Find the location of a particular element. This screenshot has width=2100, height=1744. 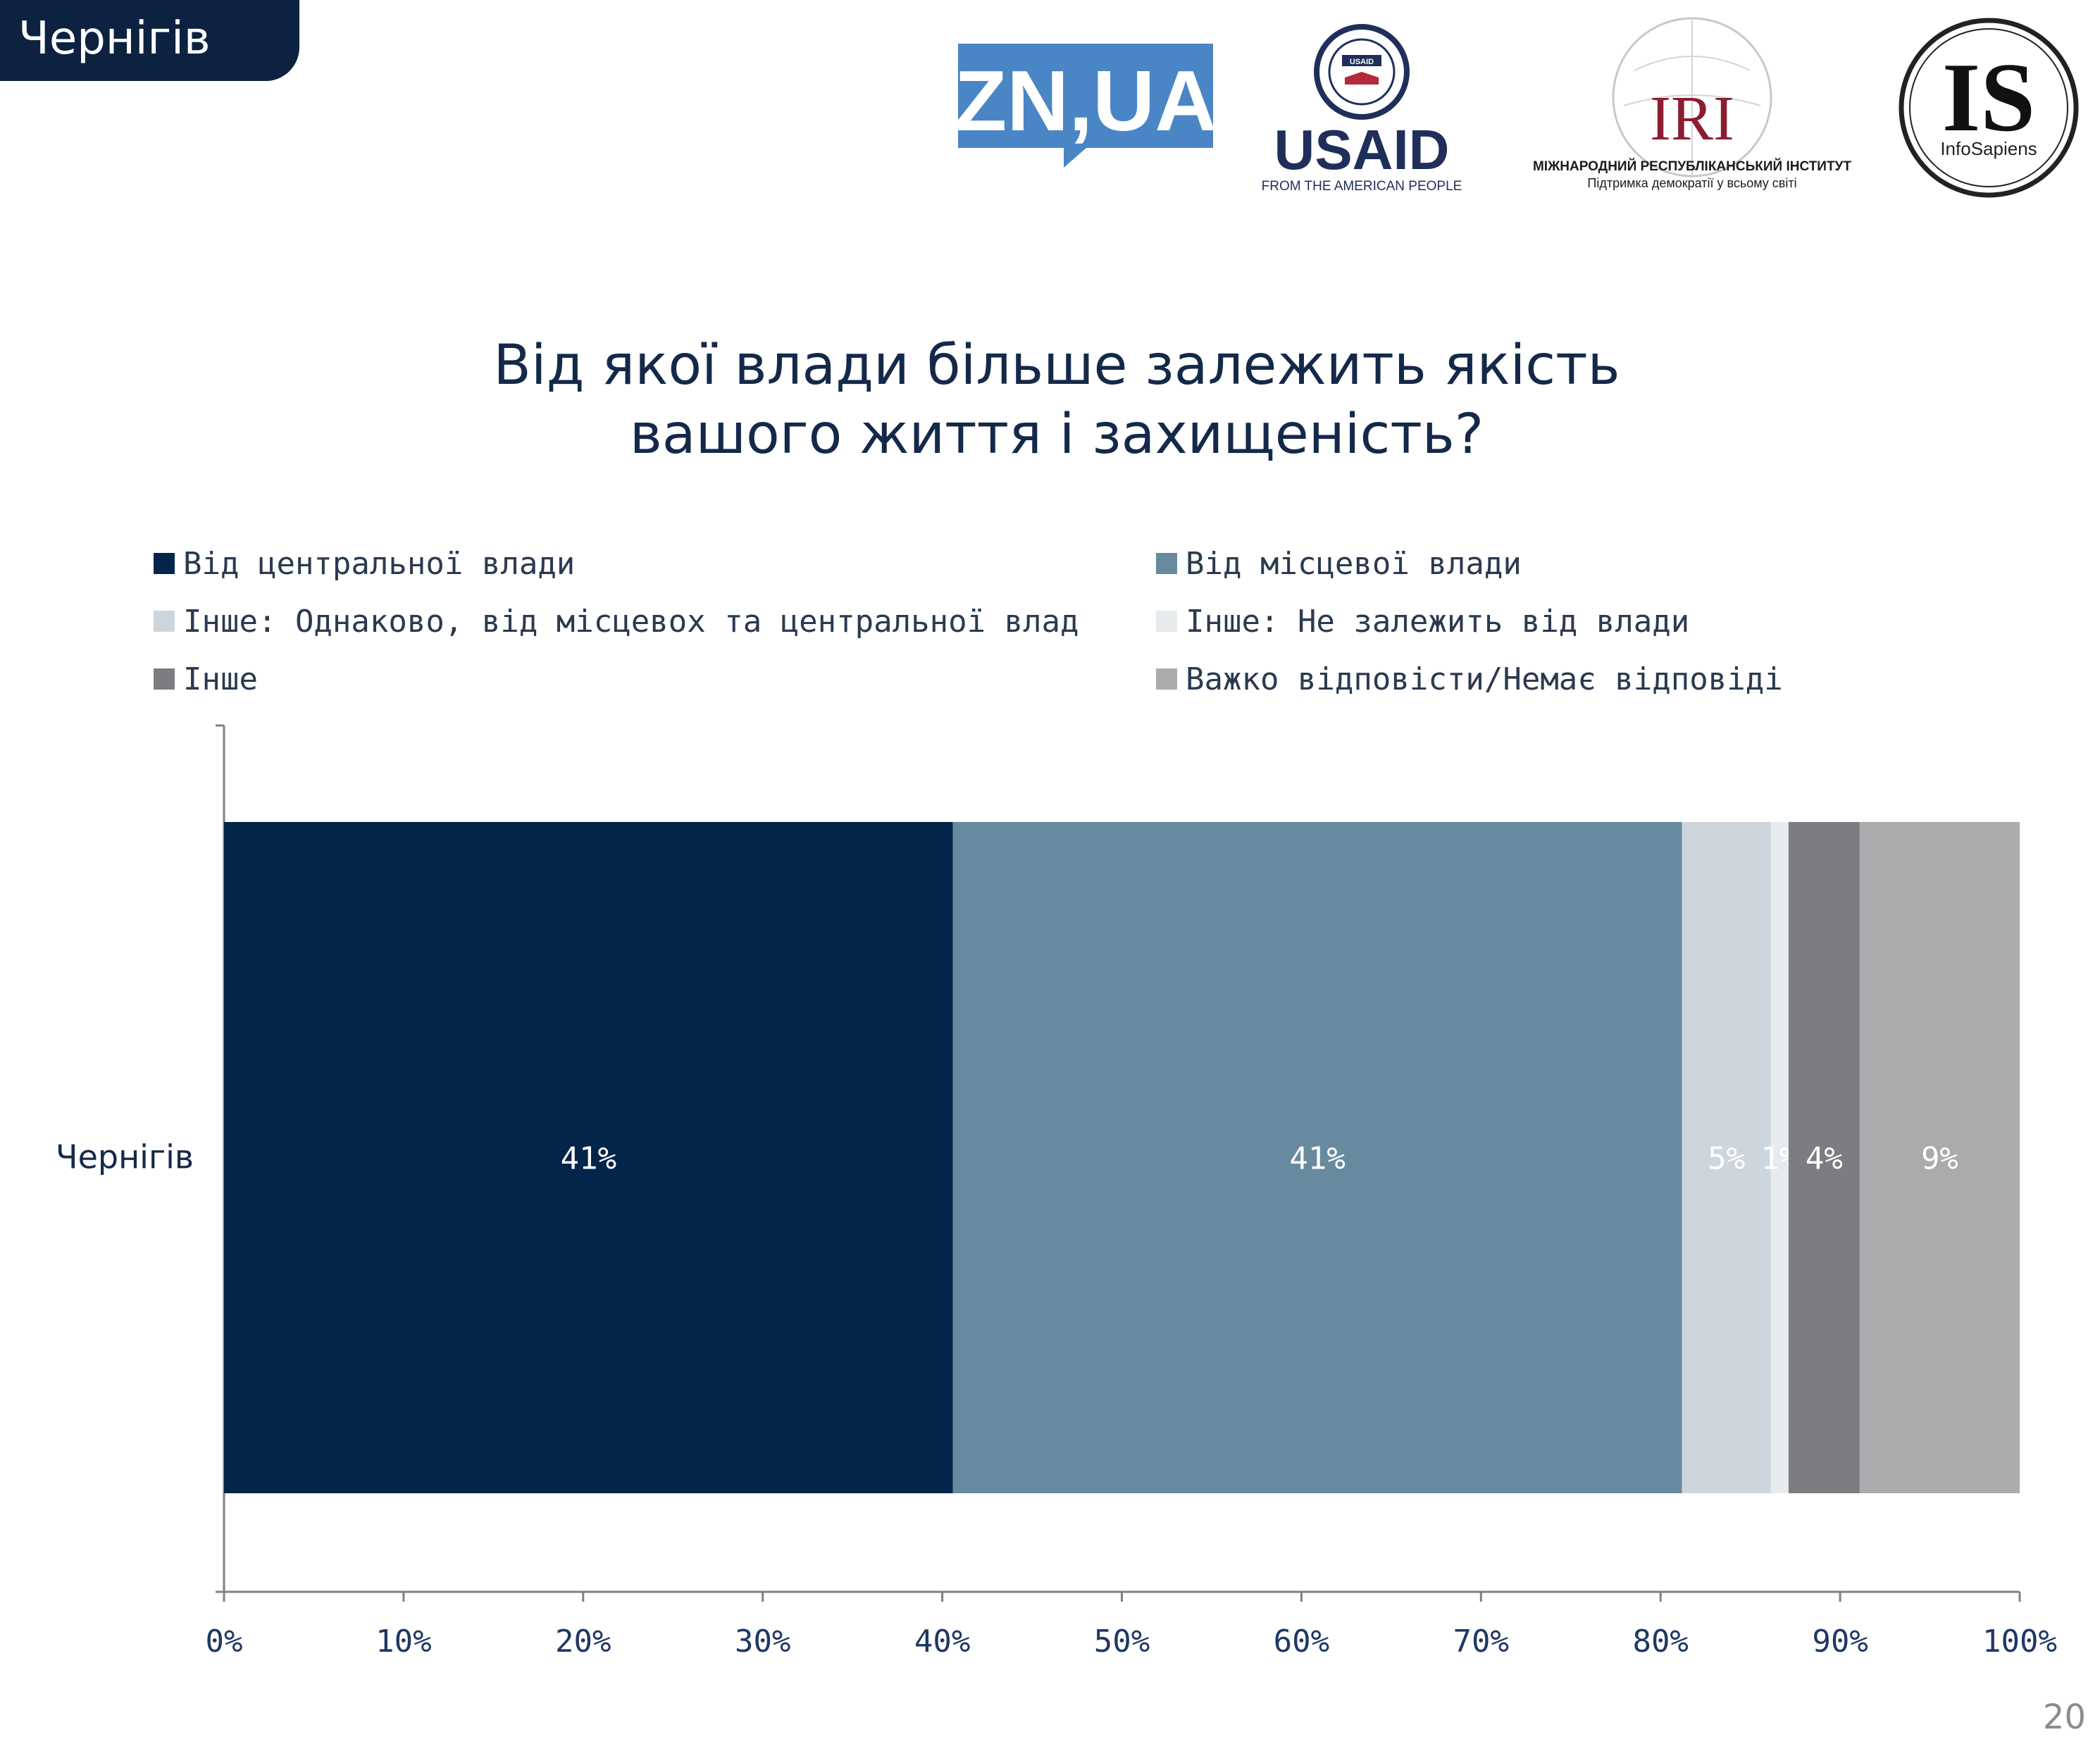

is-name: InfoSapiens is located at coordinates (1989, 148).